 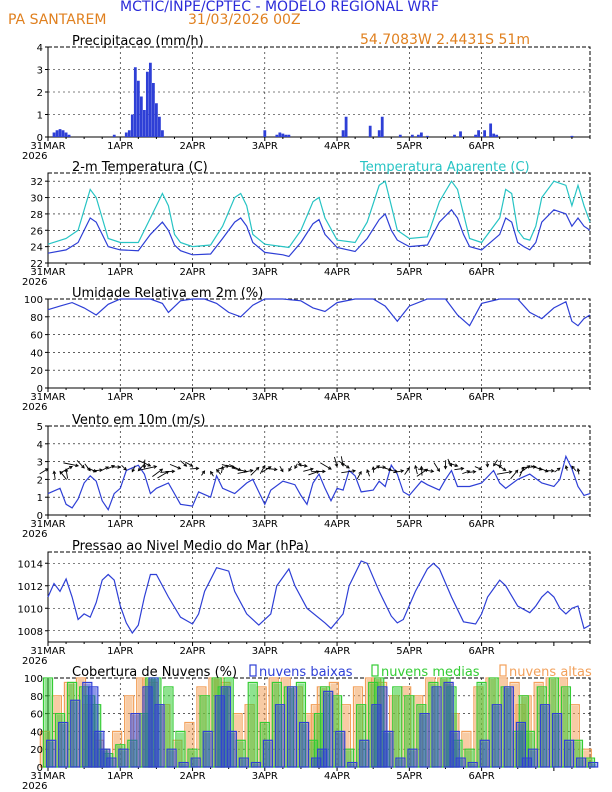 What do you see at coordinates (375, 670) in the screenshot?
I see `legend-swatch` at bounding box center [375, 670].